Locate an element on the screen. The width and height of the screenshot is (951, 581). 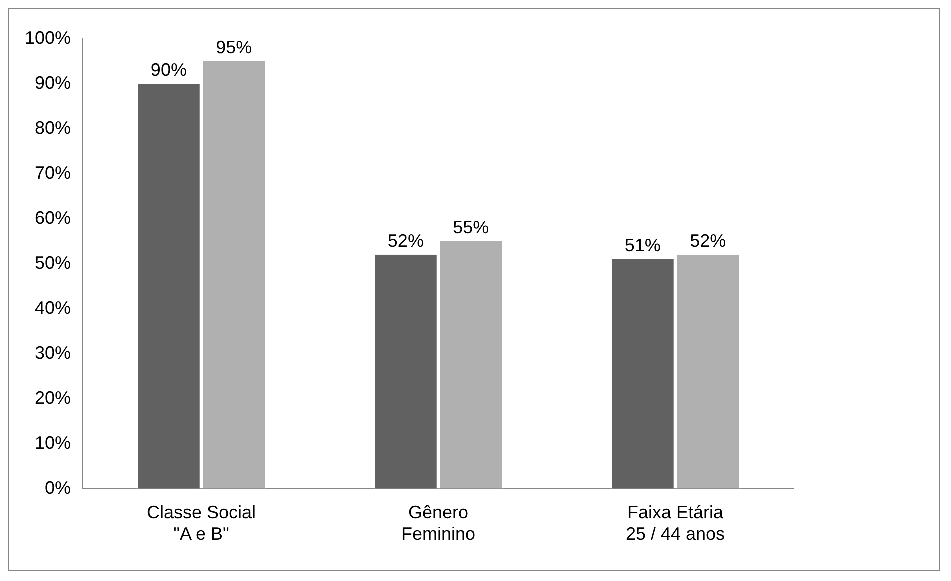
y-tick-label: 40% is located at coordinates (53, 308).